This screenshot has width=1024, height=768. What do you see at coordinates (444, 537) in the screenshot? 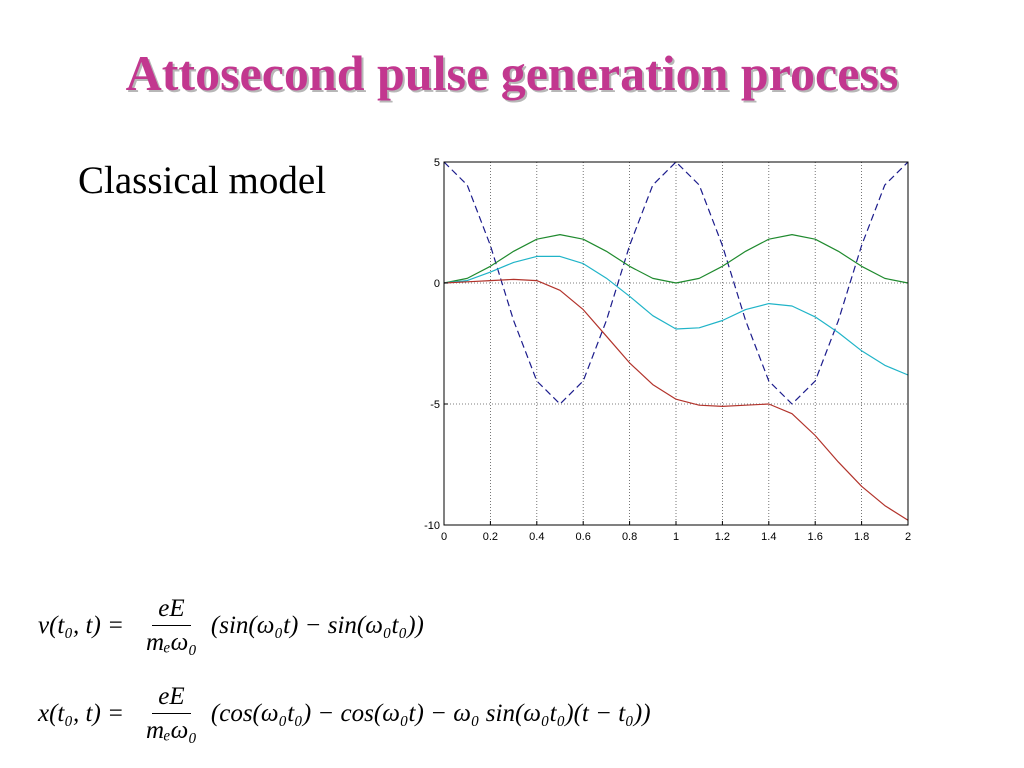
I see `x-tick-label-0: 0` at bounding box center [444, 537].